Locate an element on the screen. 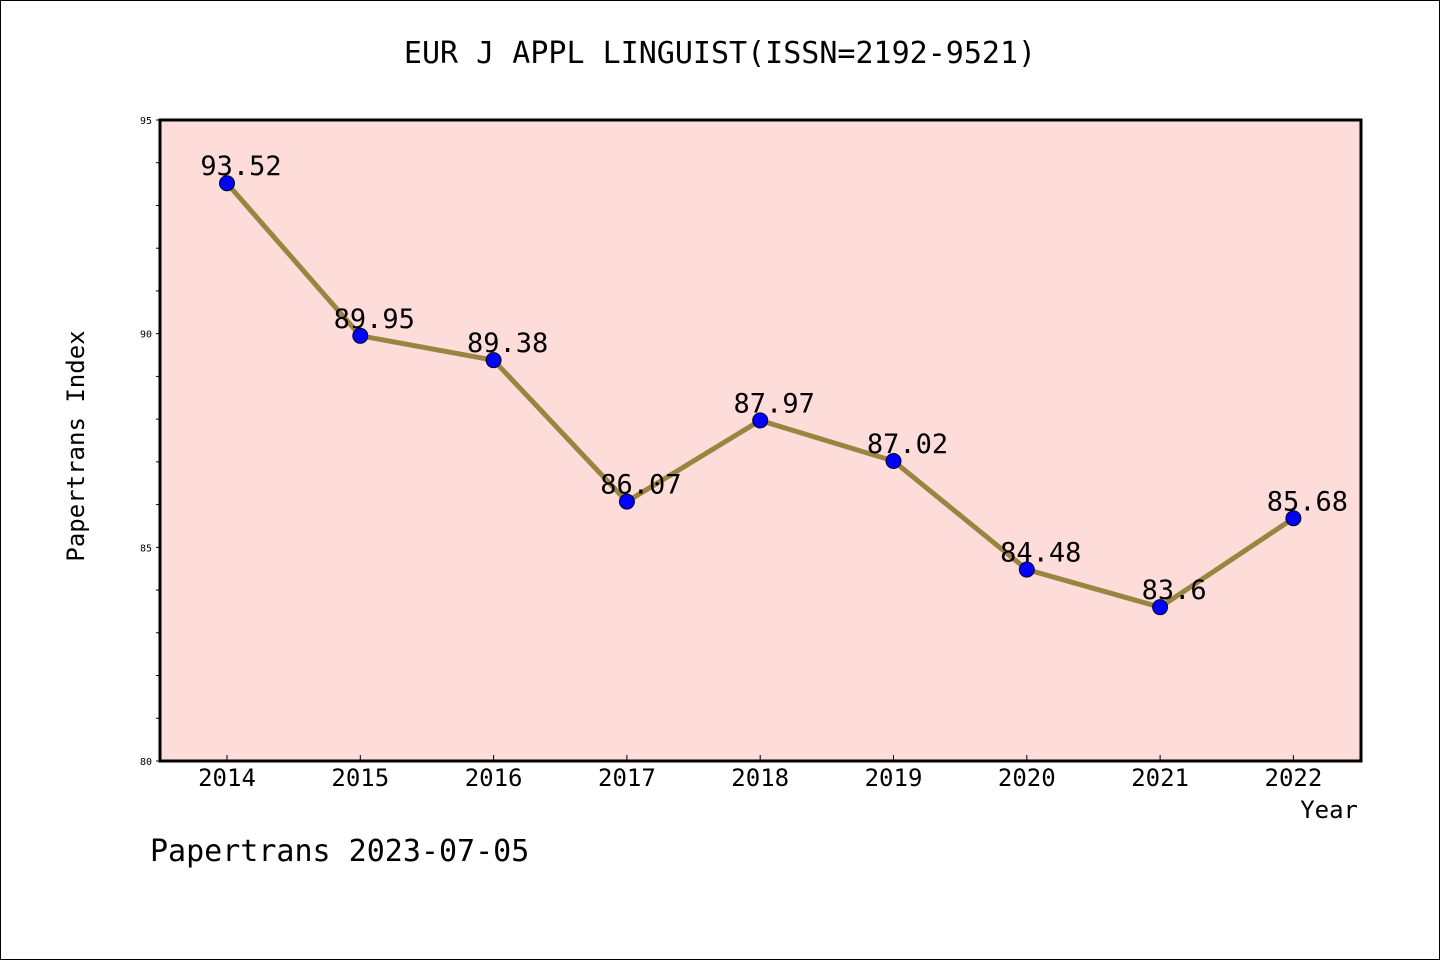 The image size is (1440, 960). data-value-label: 93.52 is located at coordinates (240, 166).